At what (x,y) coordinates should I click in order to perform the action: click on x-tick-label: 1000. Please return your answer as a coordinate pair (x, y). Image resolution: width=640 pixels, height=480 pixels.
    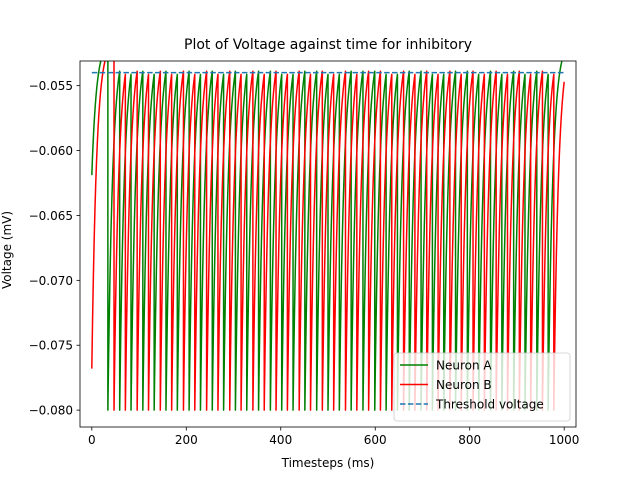
    Looking at the image, I should click on (564, 440).